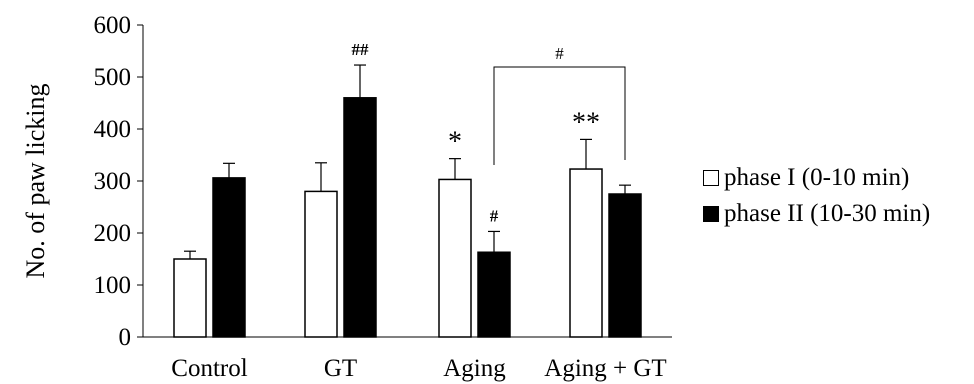 This screenshot has height=384, width=974. Describe the element at coordinates (113, 285) in the screenshot. I see `y-tick-label: 100` at that location.